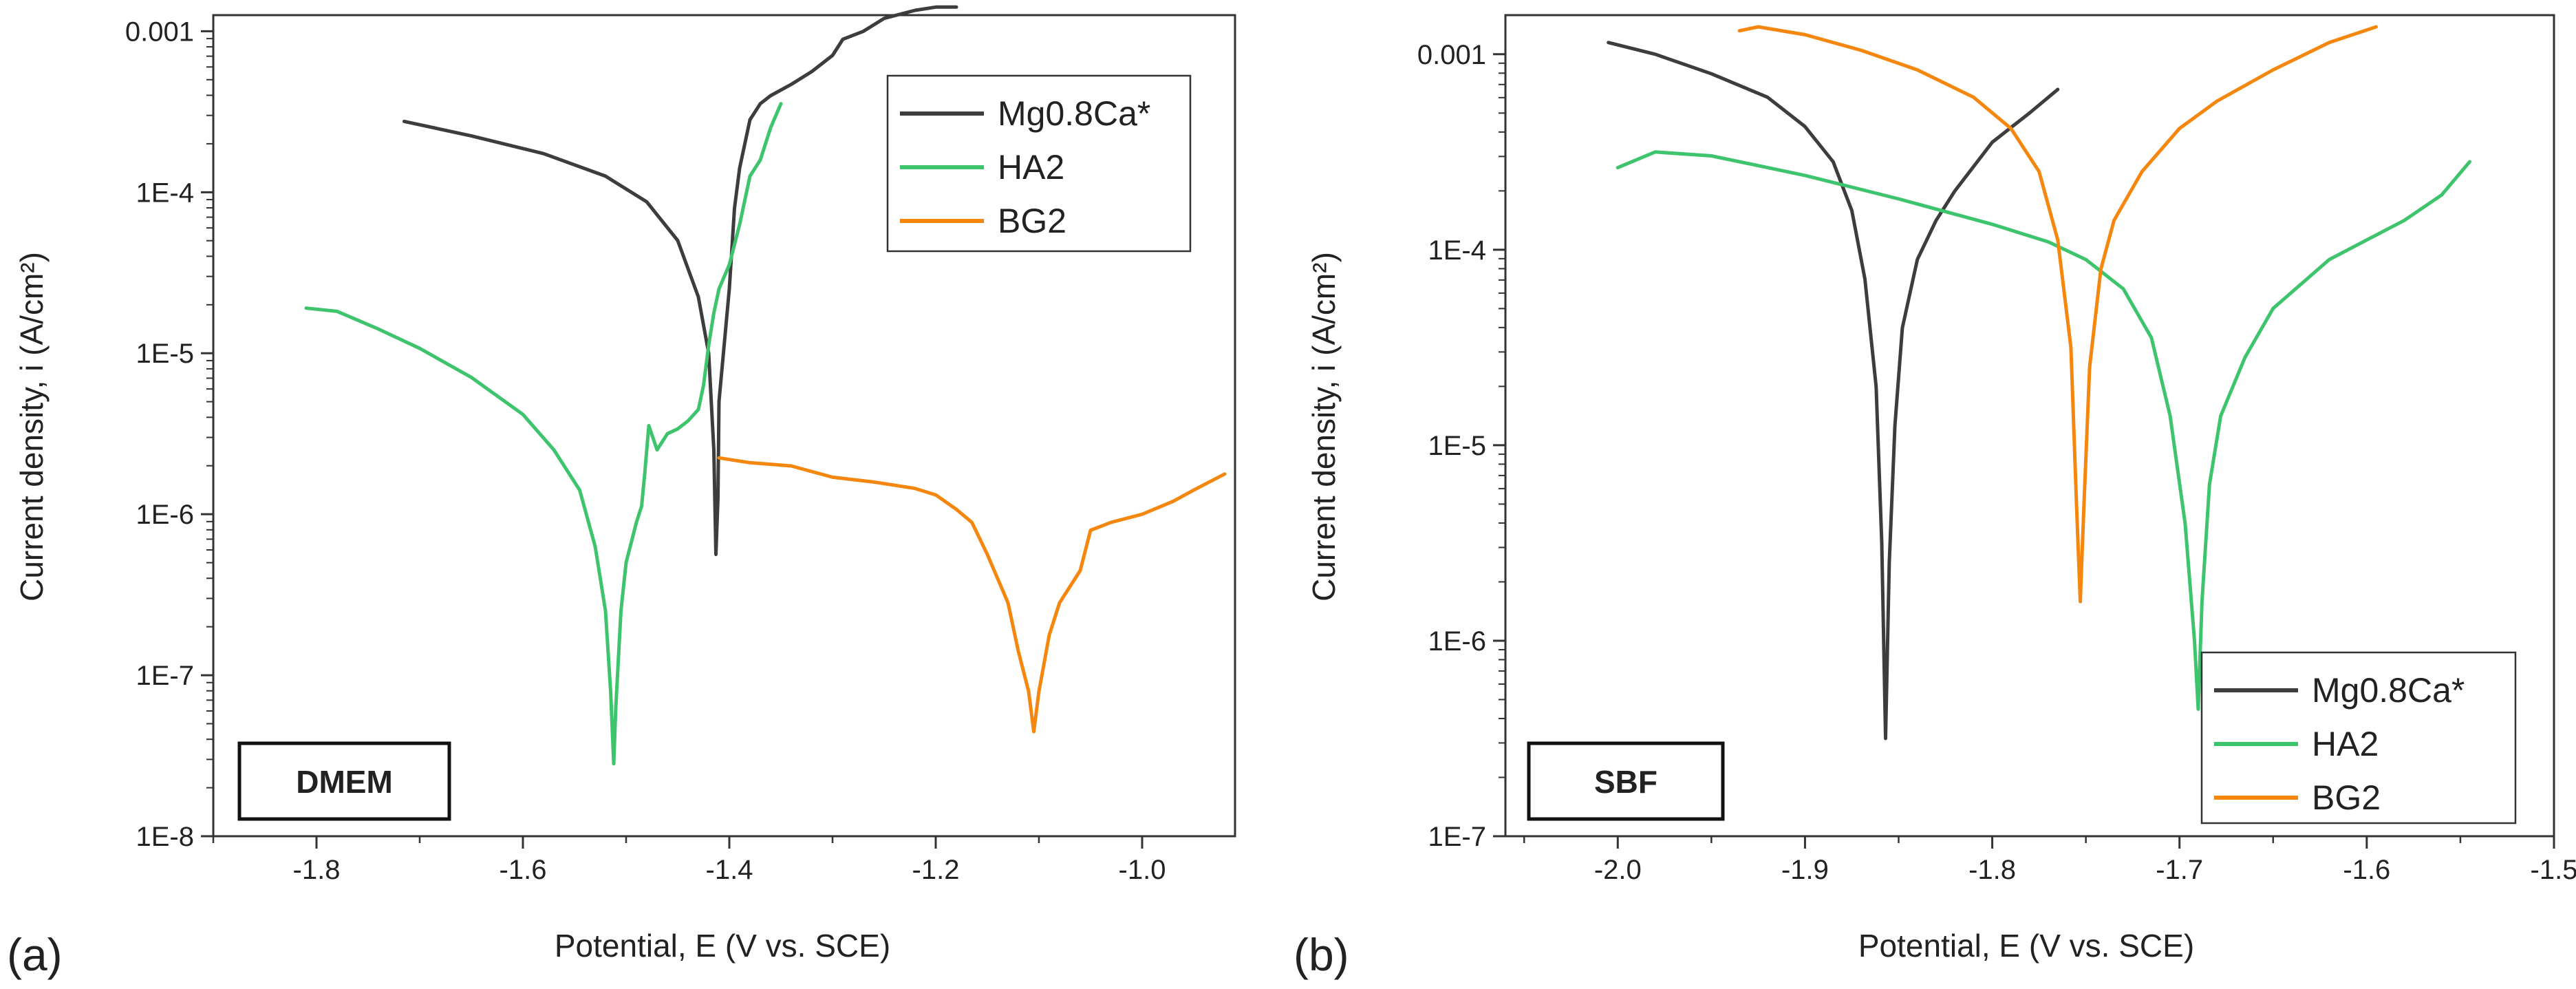 The image size is (2576, 989). Describe the element at coordinates (1321, 954) in the screenshot. I see `panel-label: (b)` at that location.